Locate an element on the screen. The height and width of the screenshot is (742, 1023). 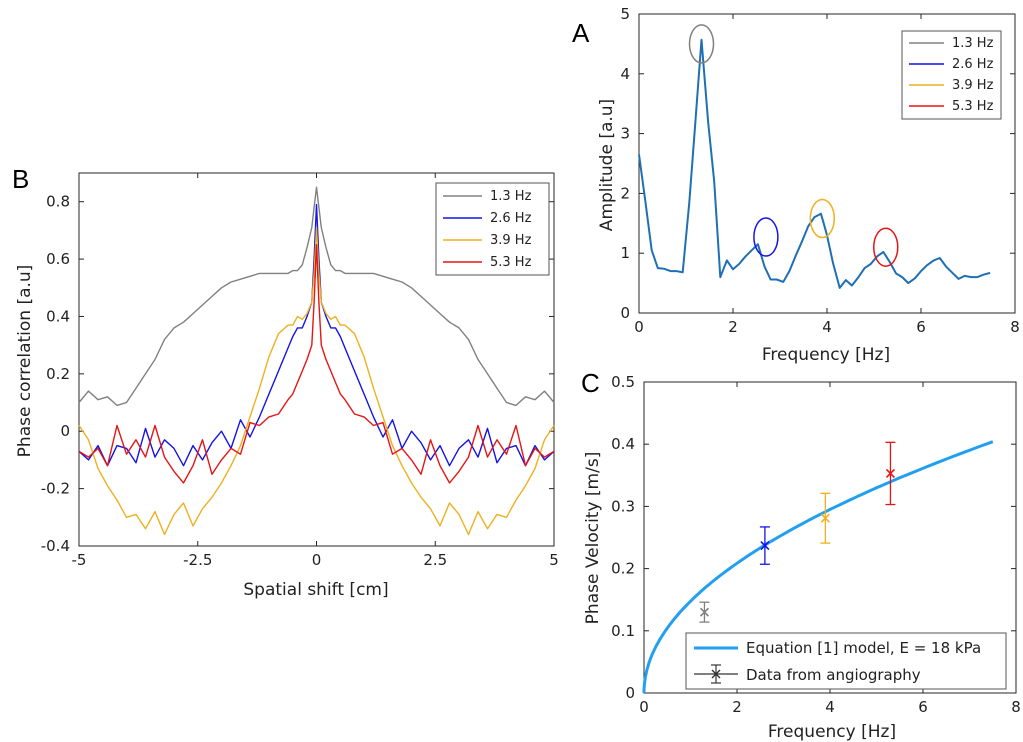
panel-a-plot is located at coordinates (814, 163).